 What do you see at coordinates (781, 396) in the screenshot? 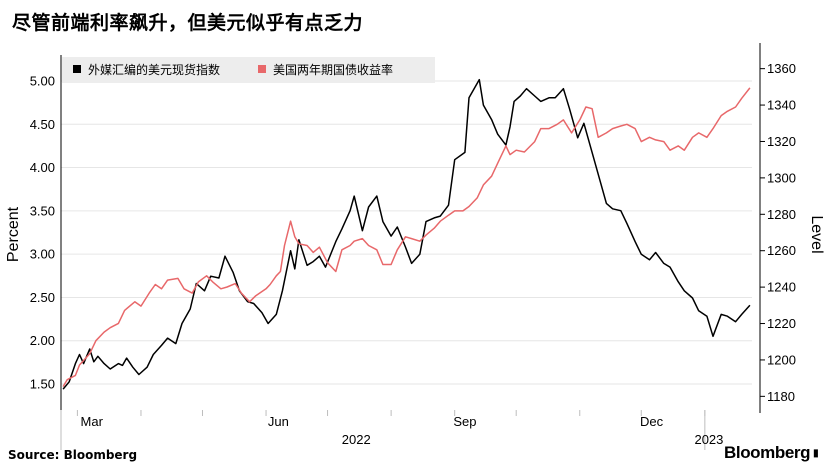
I see `right-tick-label: 1180` at bounding box center [781, 396].